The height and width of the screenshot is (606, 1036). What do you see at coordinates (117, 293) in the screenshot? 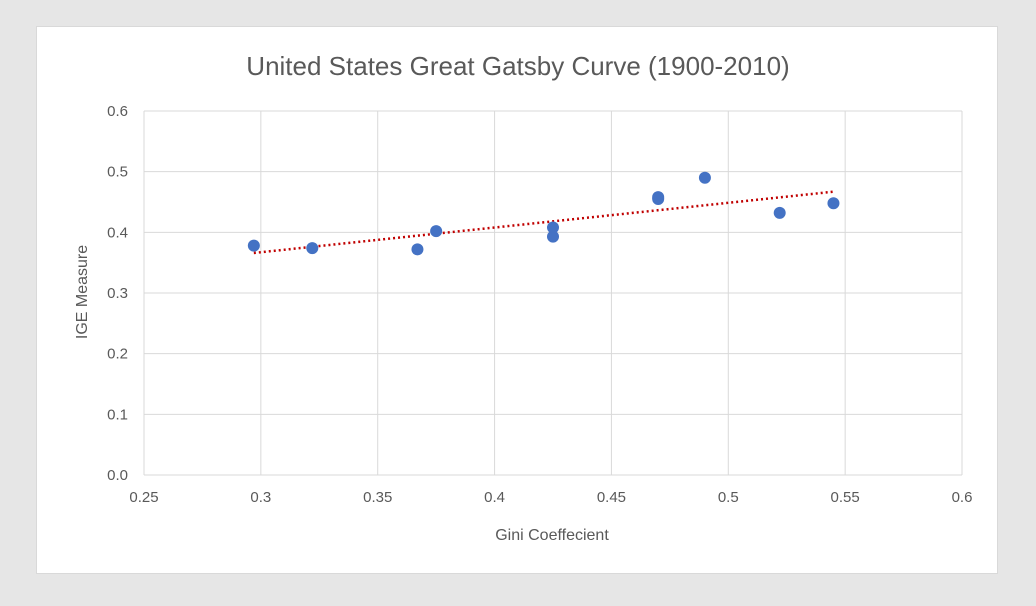
I see `y-tick-label: 0.3` at bounding box center [117, 293].